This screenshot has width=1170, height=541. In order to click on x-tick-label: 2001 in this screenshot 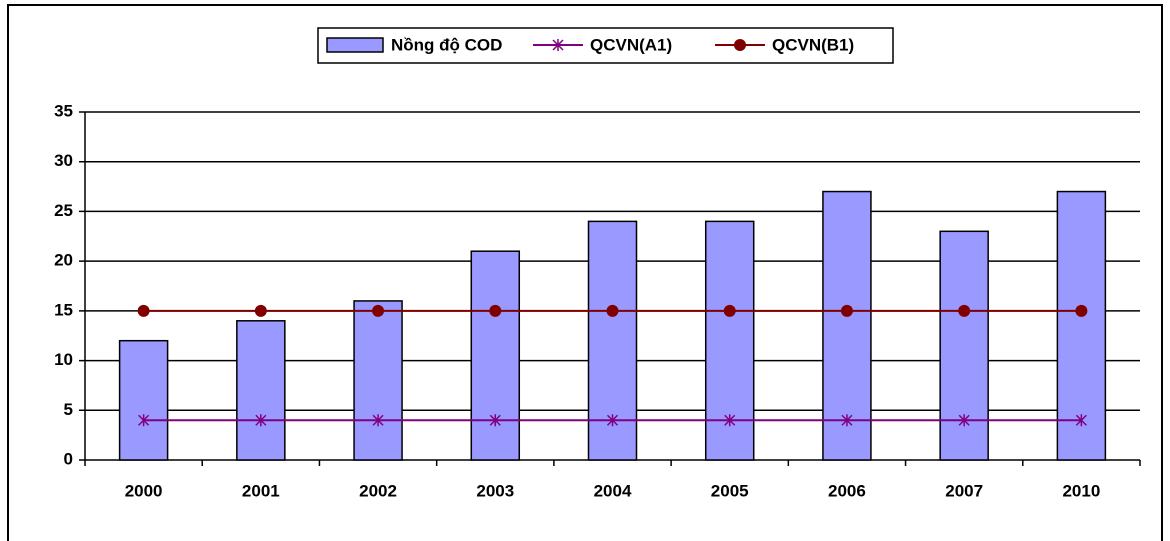, I will do `click(261, 490)`.